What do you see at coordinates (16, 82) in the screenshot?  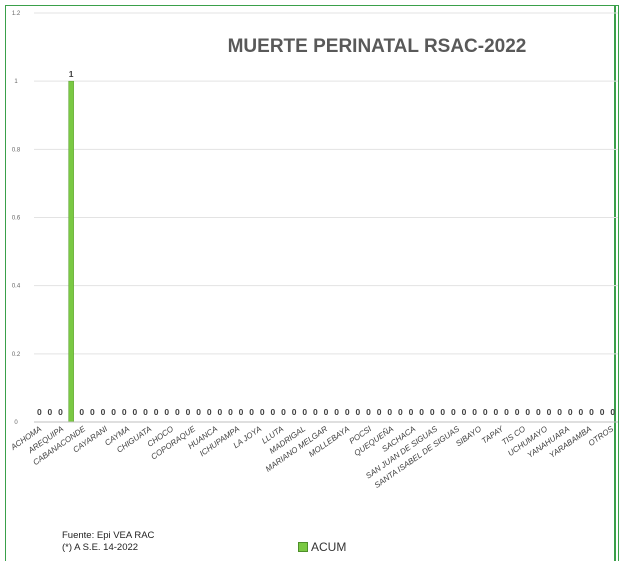 I see `y-tick-label: 1` at bounding box center [16, 82].